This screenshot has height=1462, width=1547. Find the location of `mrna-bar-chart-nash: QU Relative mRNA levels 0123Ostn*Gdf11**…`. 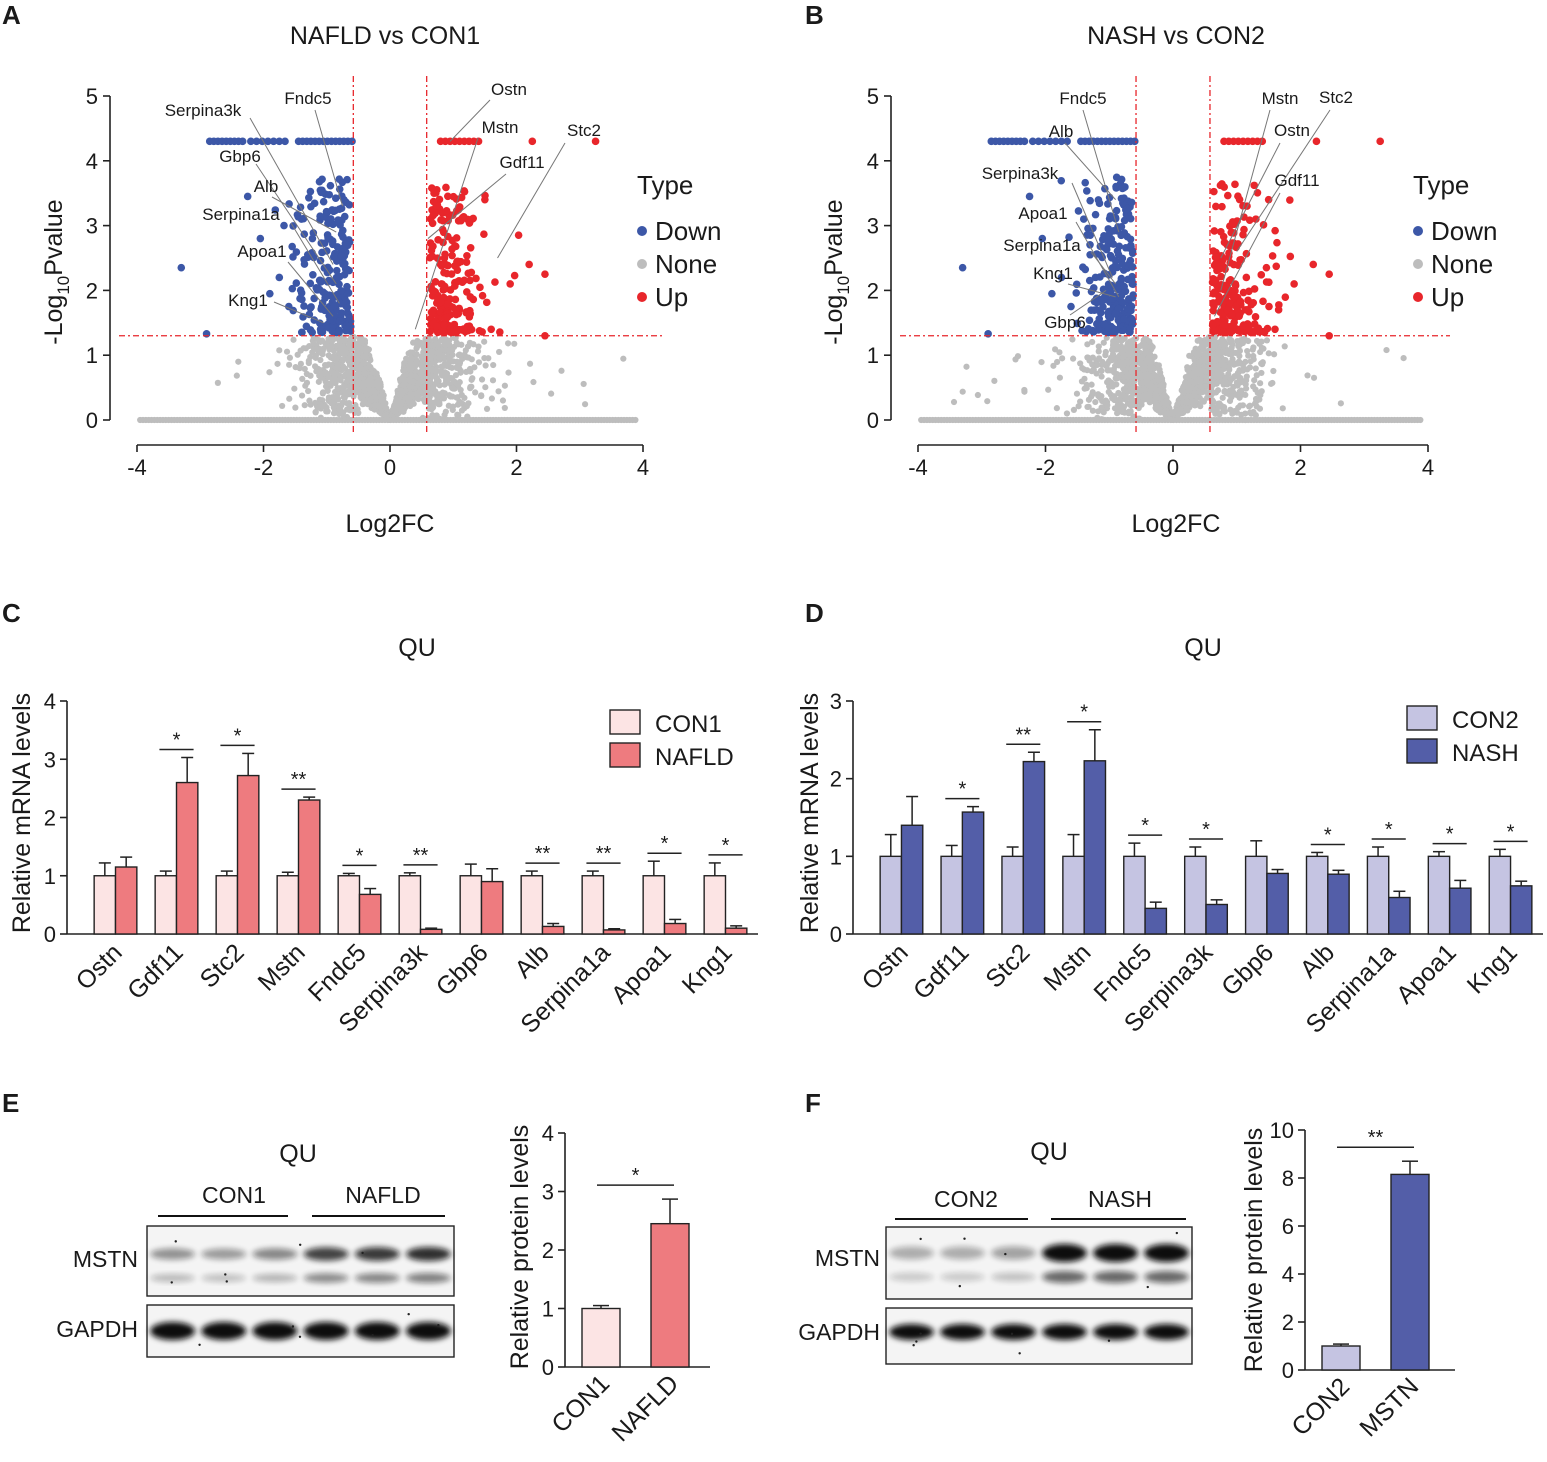

mrna-bar-chart-nash: QU Relative mRNA levels 0123Ostn*Gdf11**… is located at coordinates (1169, 836).